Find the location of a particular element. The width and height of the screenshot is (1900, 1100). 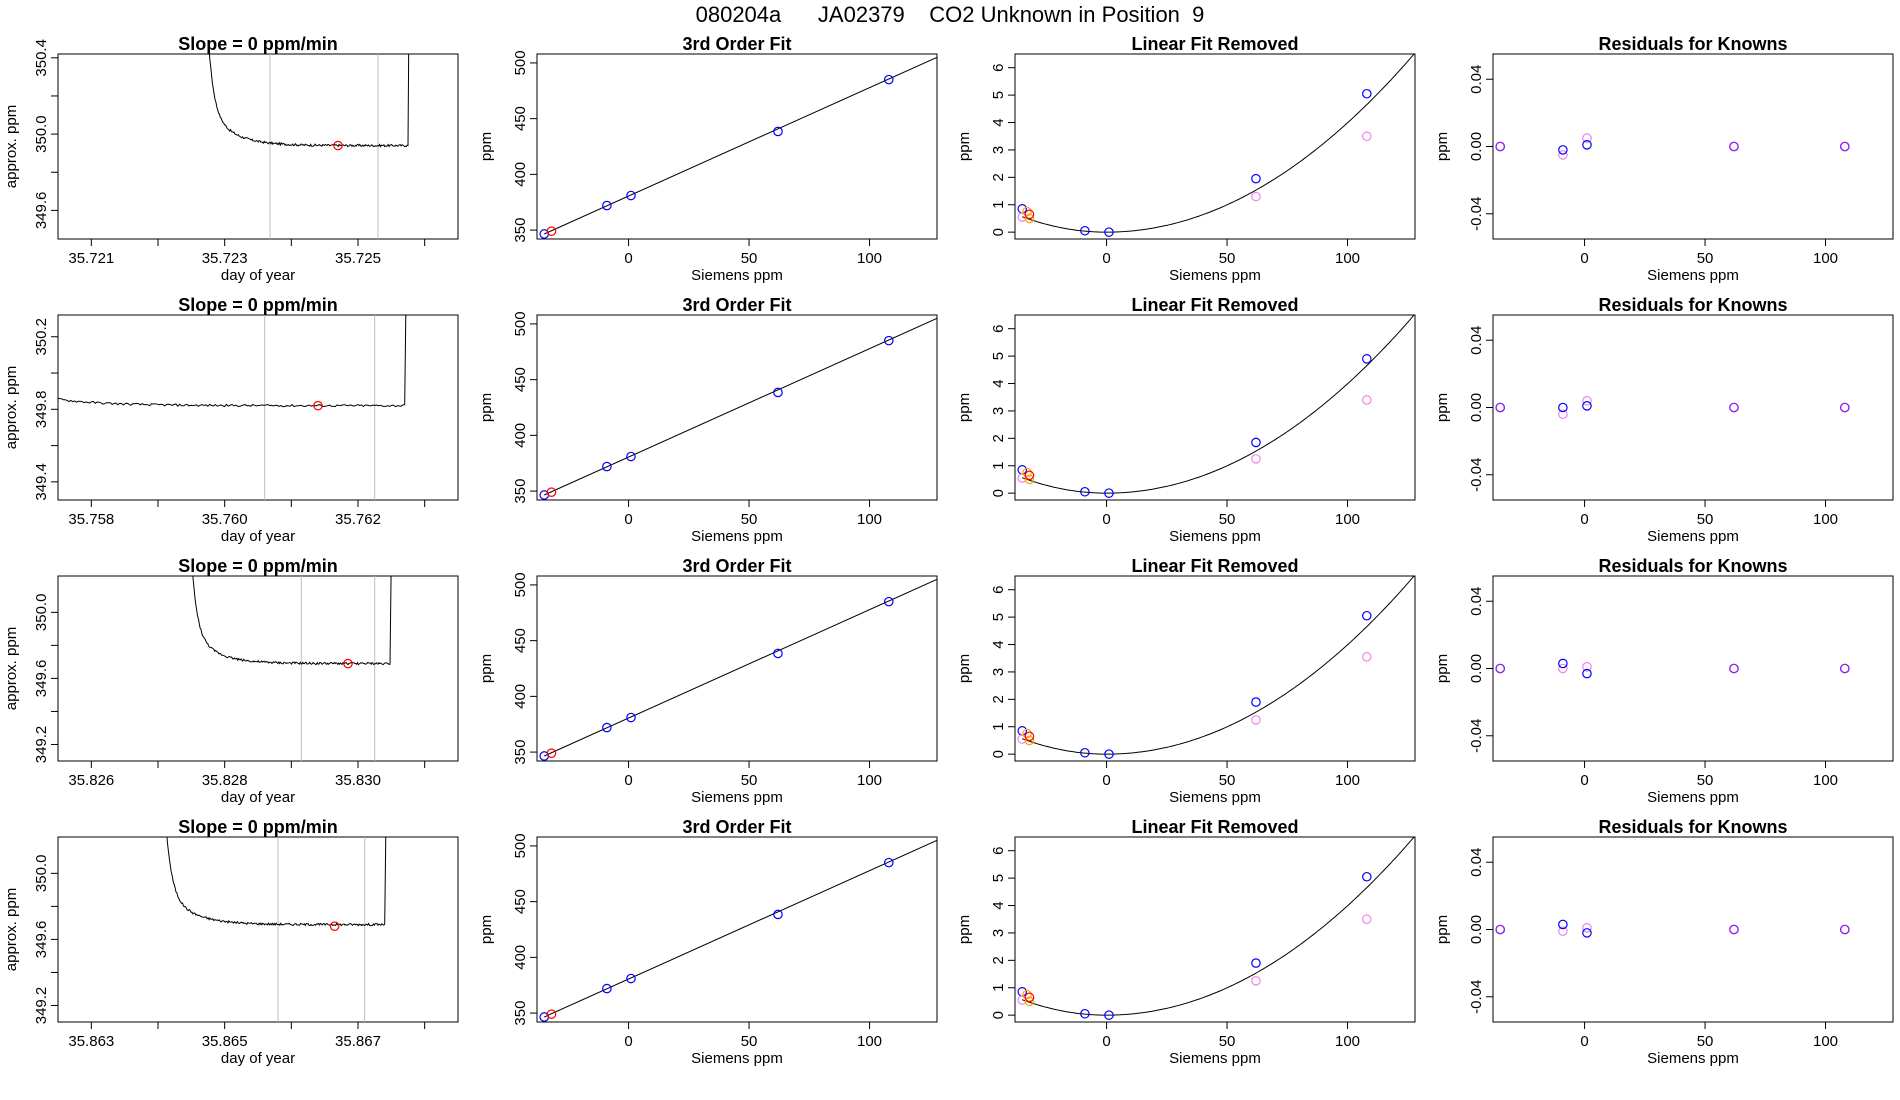

x-axis: 35.863 35.865 35.867 day of year is located at coordinates (247, 1044).